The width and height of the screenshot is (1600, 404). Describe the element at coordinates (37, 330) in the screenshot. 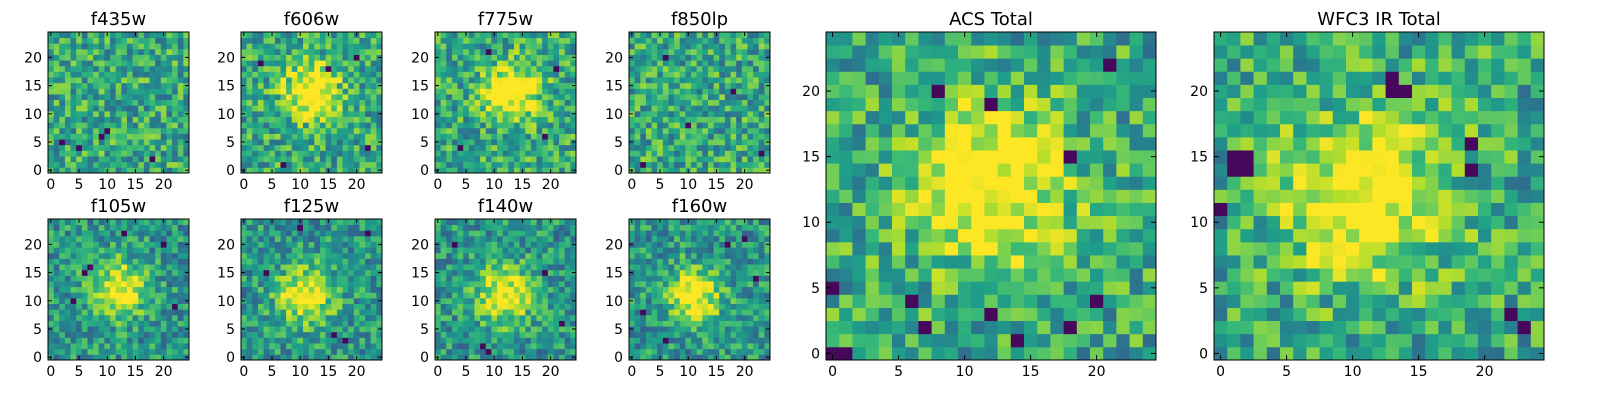

I see `y-tick-label: 5` at that location.